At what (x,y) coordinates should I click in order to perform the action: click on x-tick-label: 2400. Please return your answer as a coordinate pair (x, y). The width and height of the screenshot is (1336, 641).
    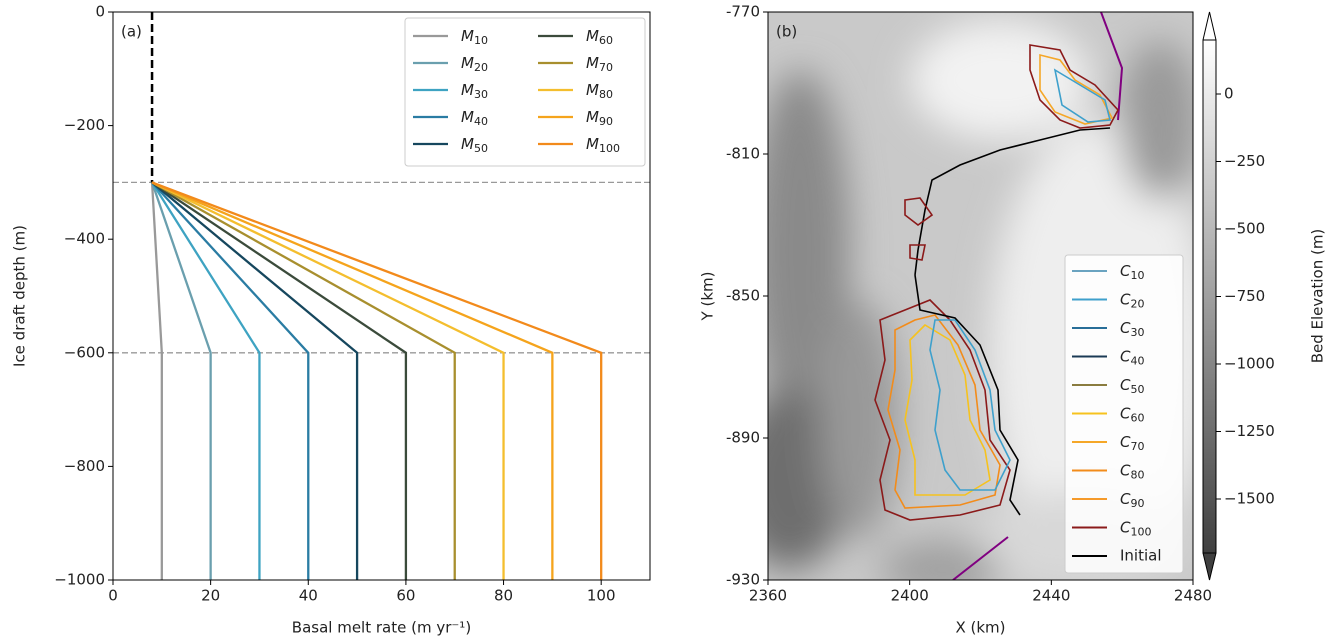
    Looking at the image, I should click on (910, 596).